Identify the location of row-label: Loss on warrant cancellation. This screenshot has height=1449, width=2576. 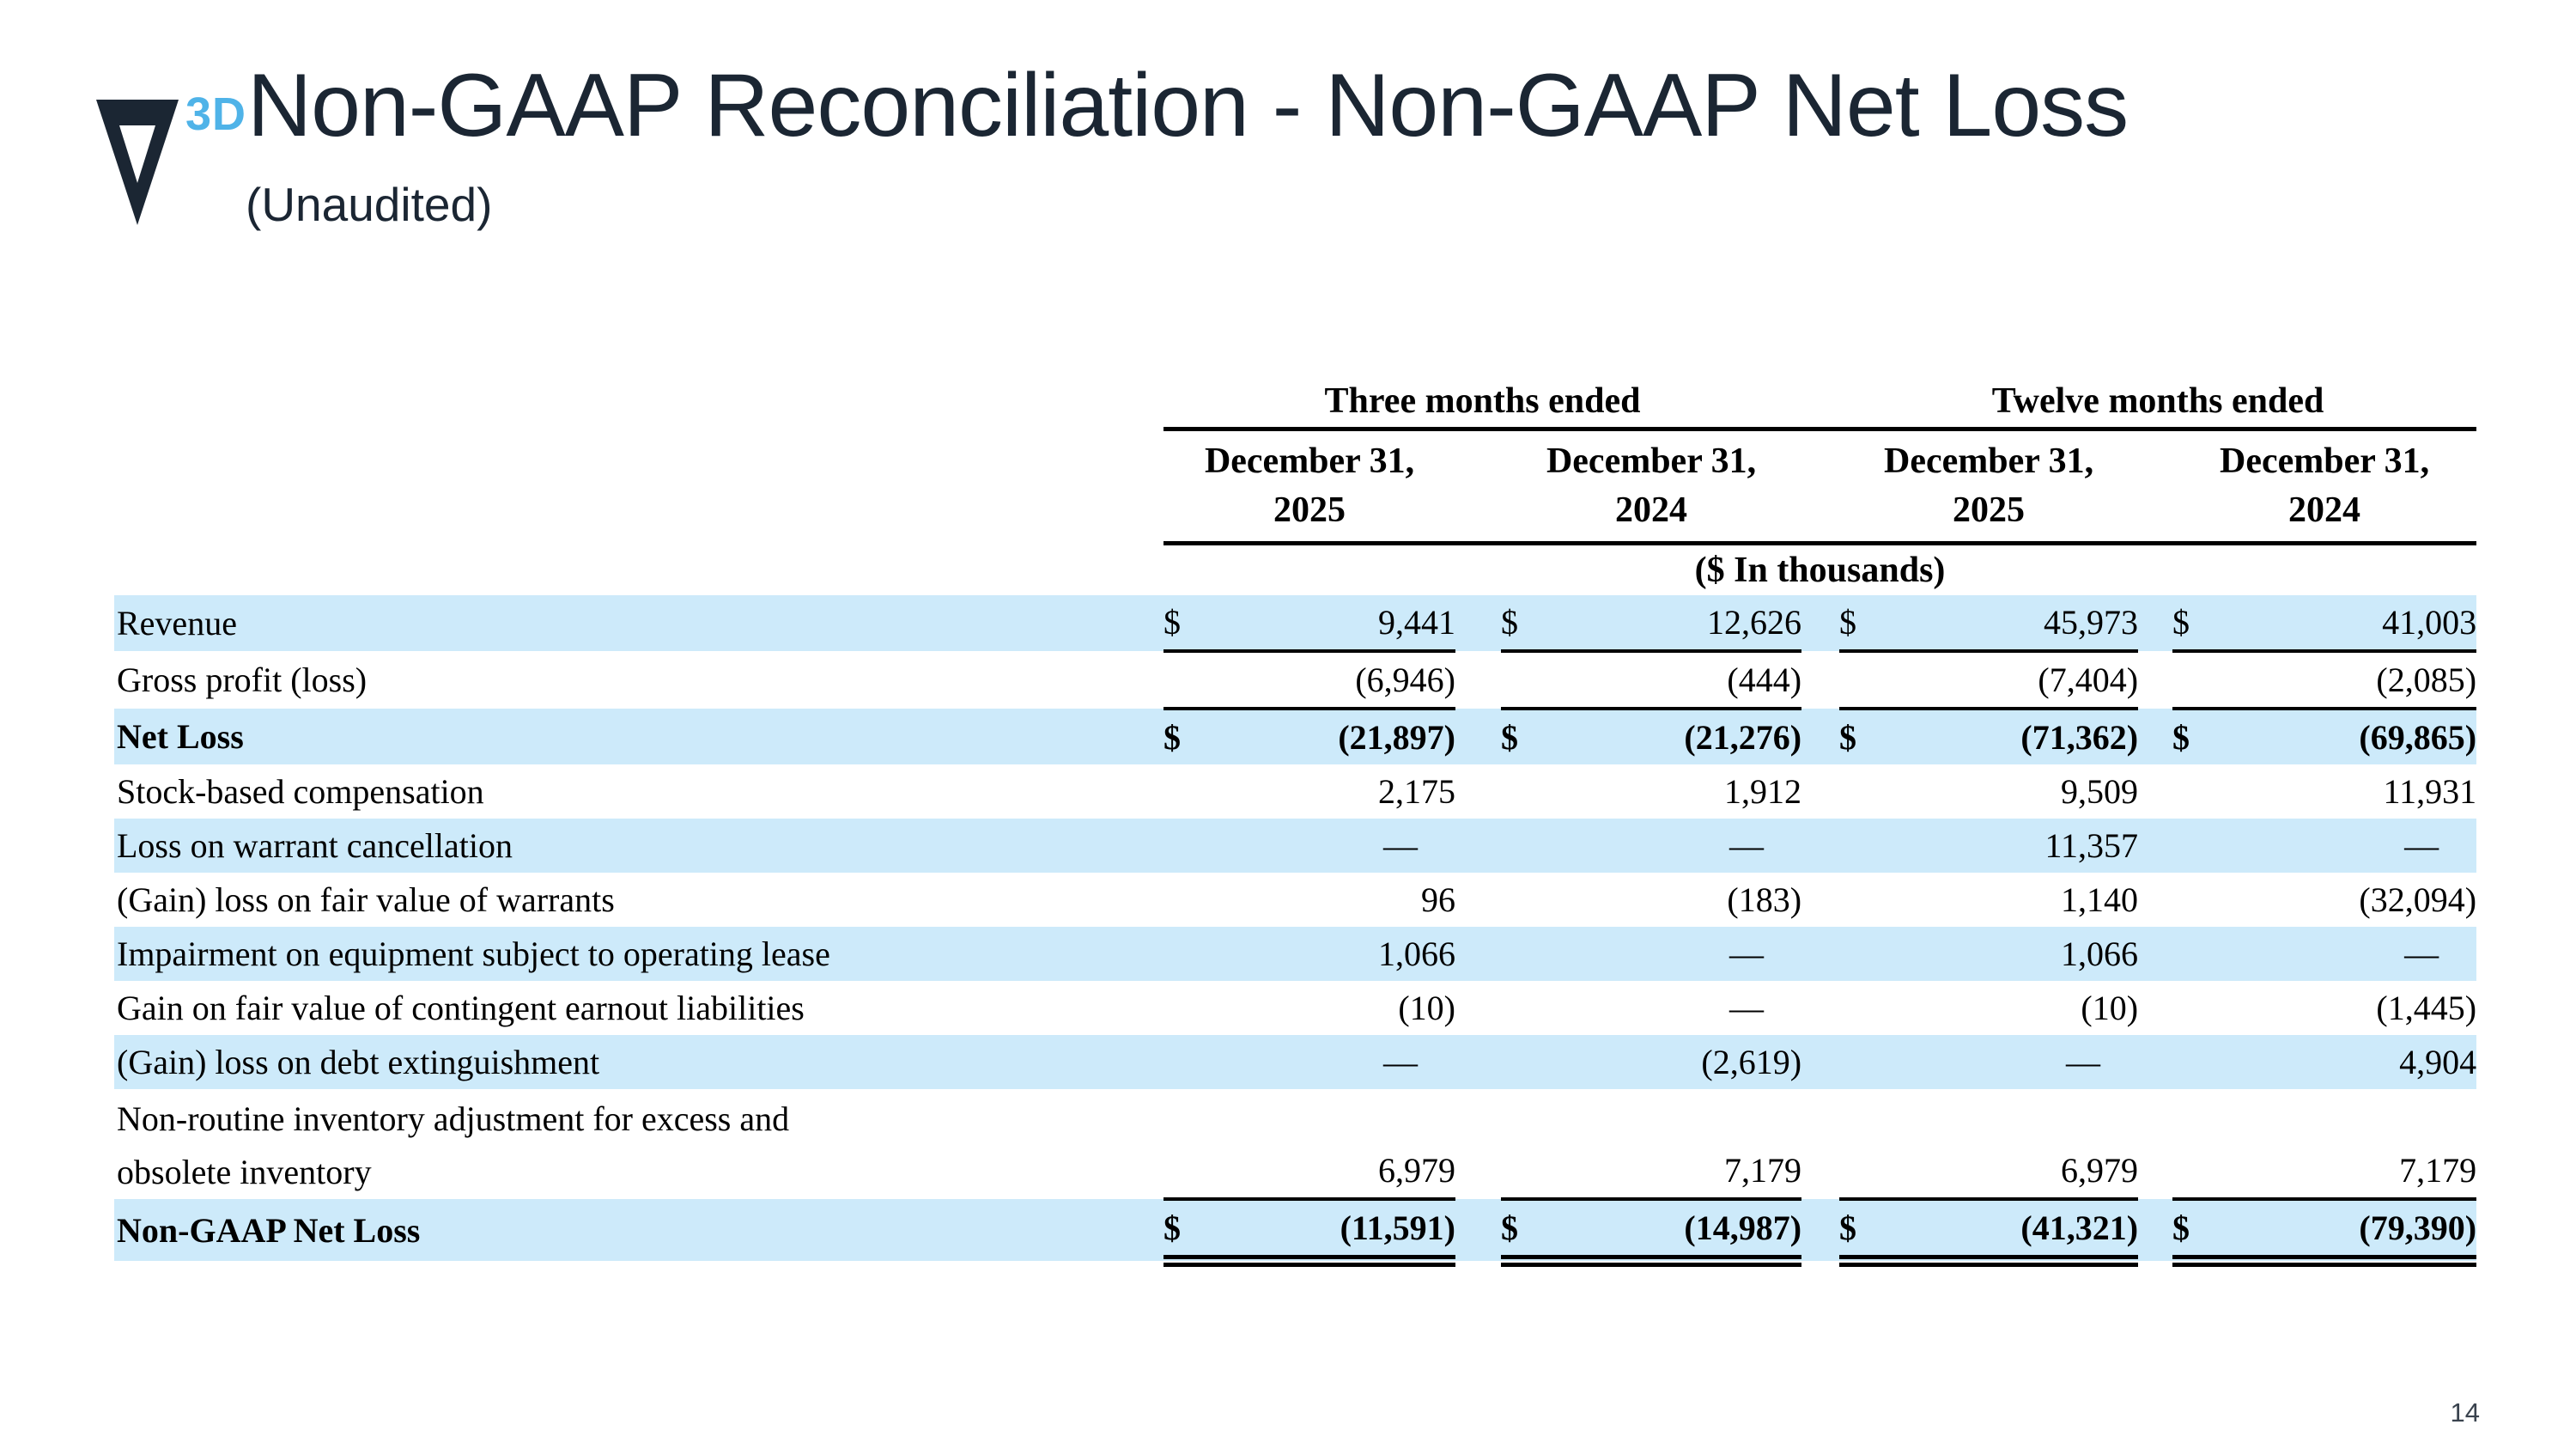
(638, 846).